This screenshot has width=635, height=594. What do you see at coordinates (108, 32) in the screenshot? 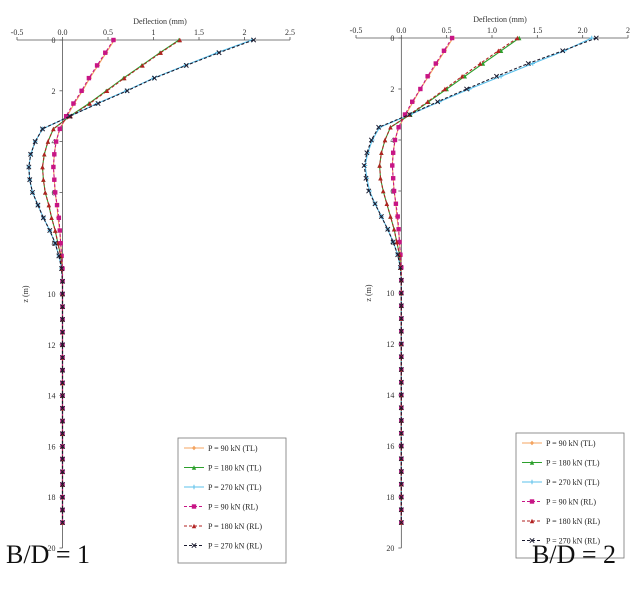
I see `x-tick-label: 0.5` at bounding box center [108, 32].